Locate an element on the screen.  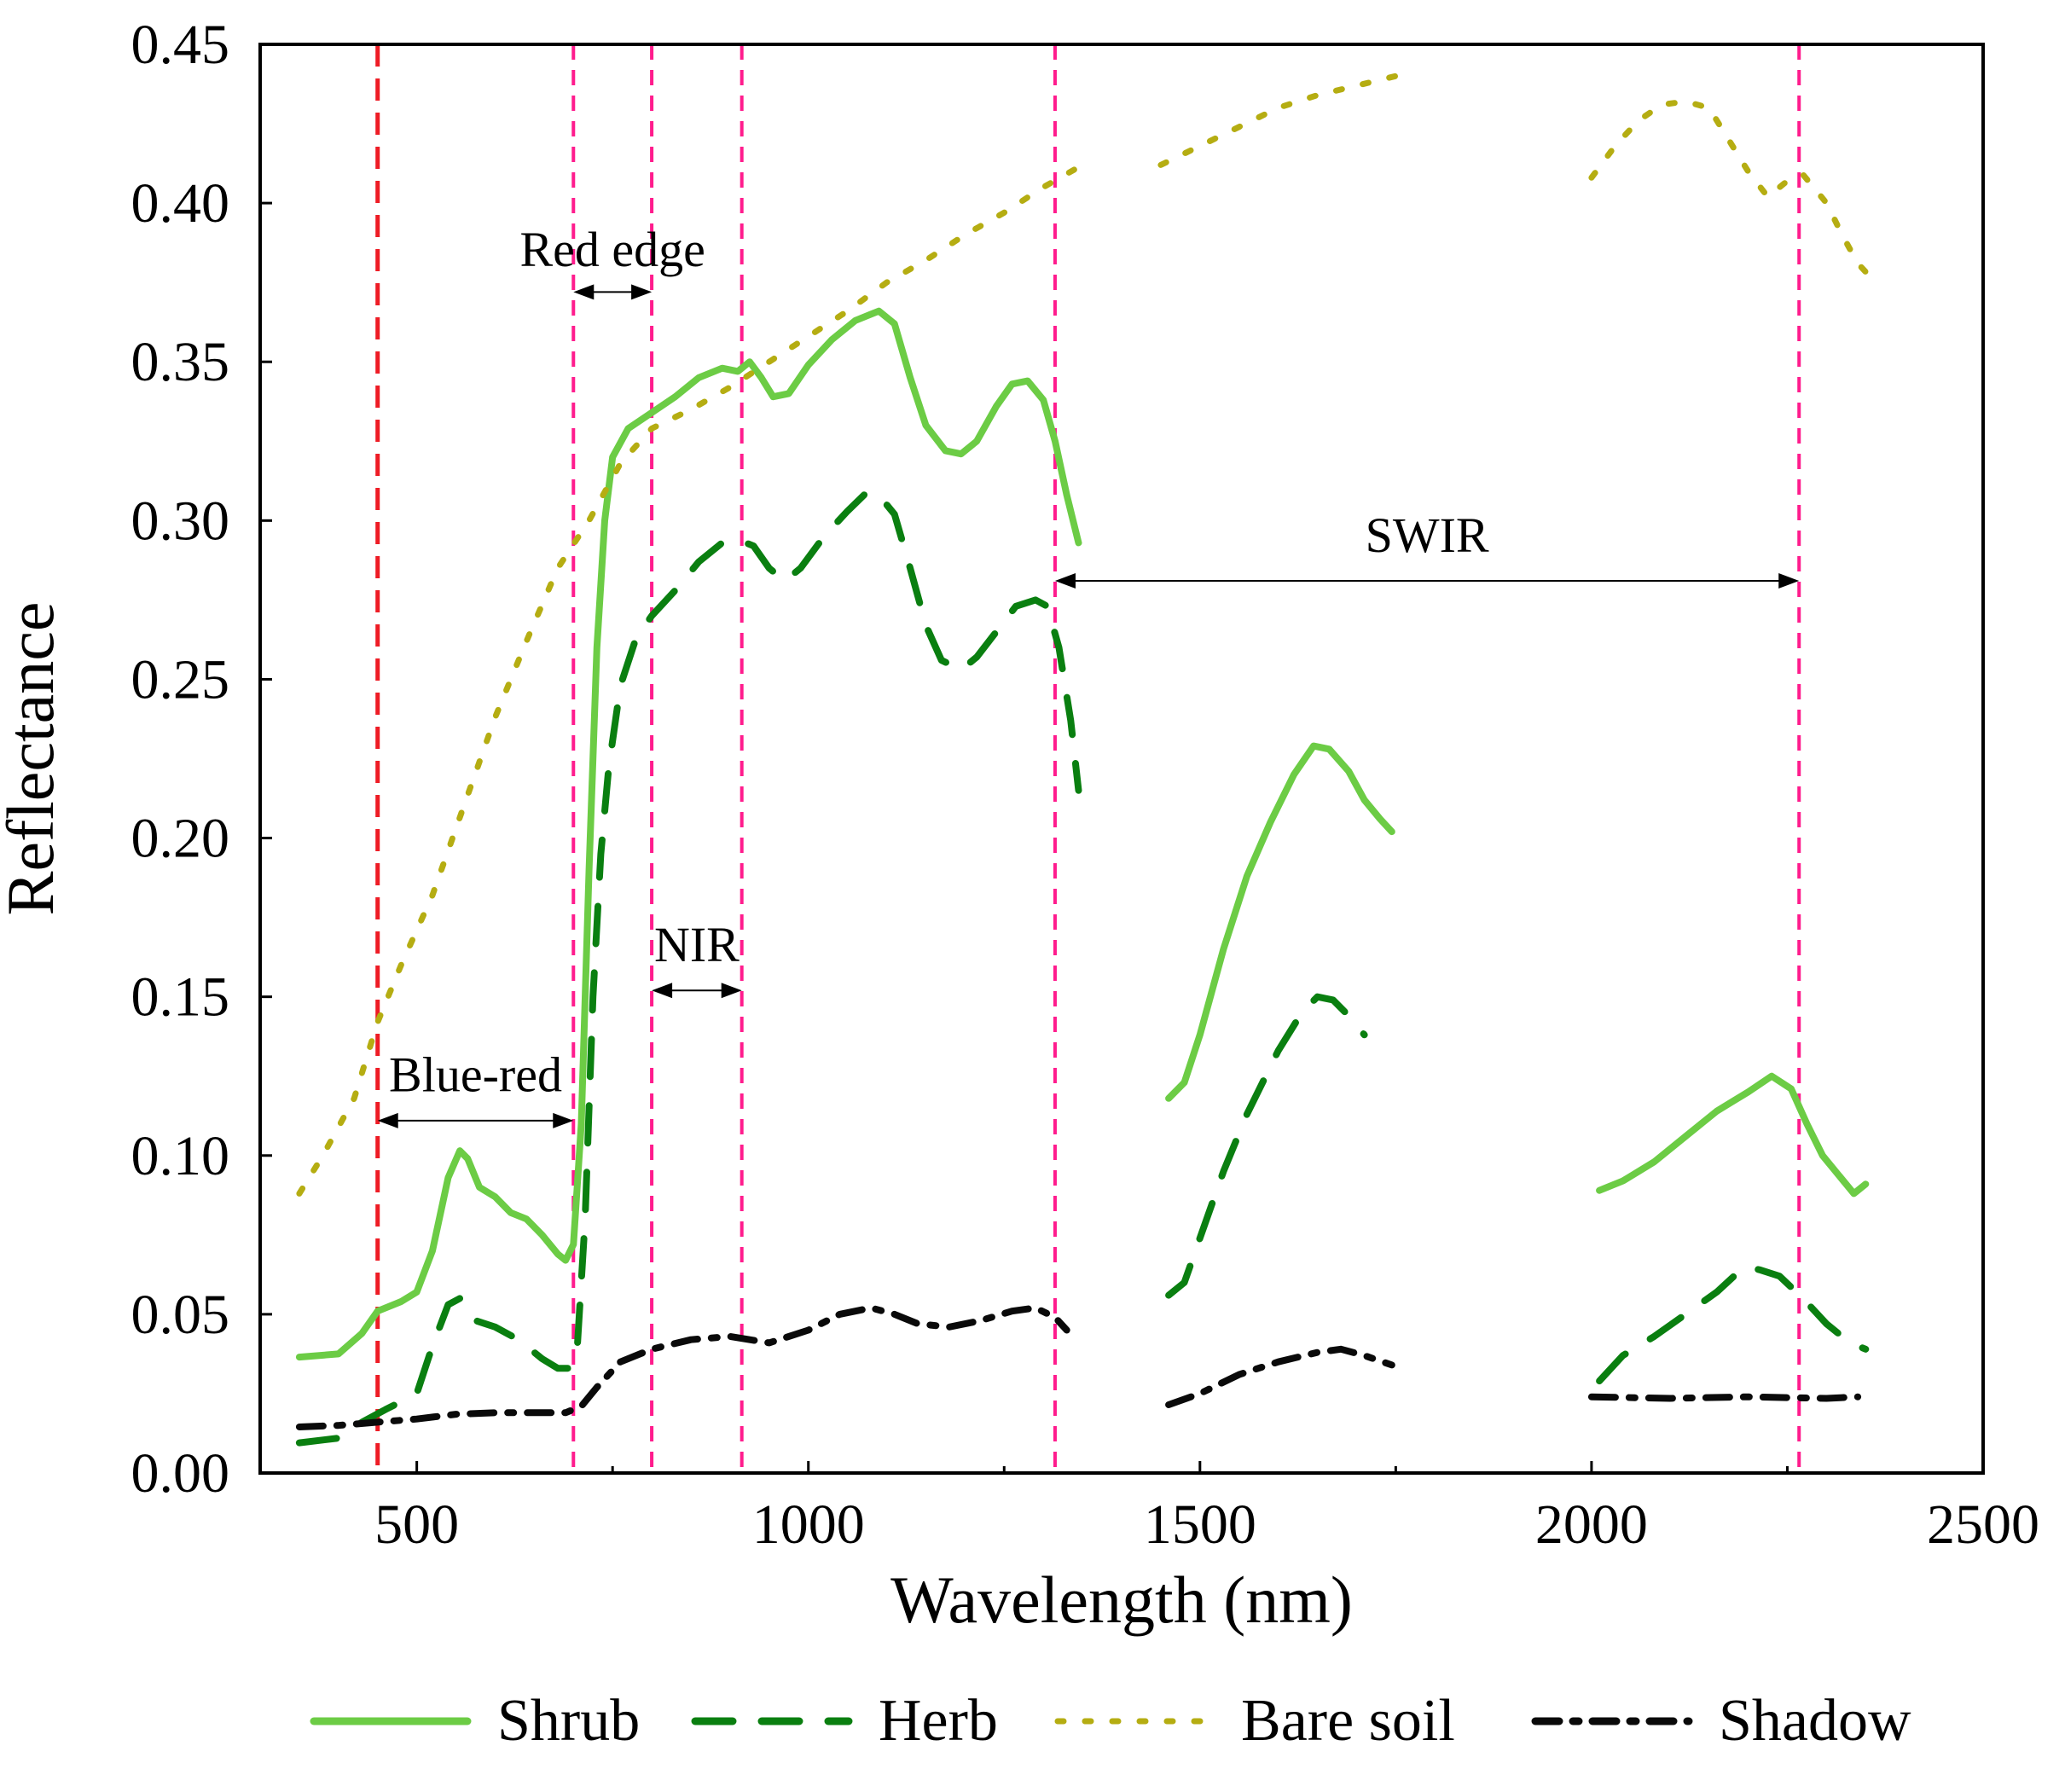
legend-item-shadow: Shadow is located at coordinates (1721, 1721).